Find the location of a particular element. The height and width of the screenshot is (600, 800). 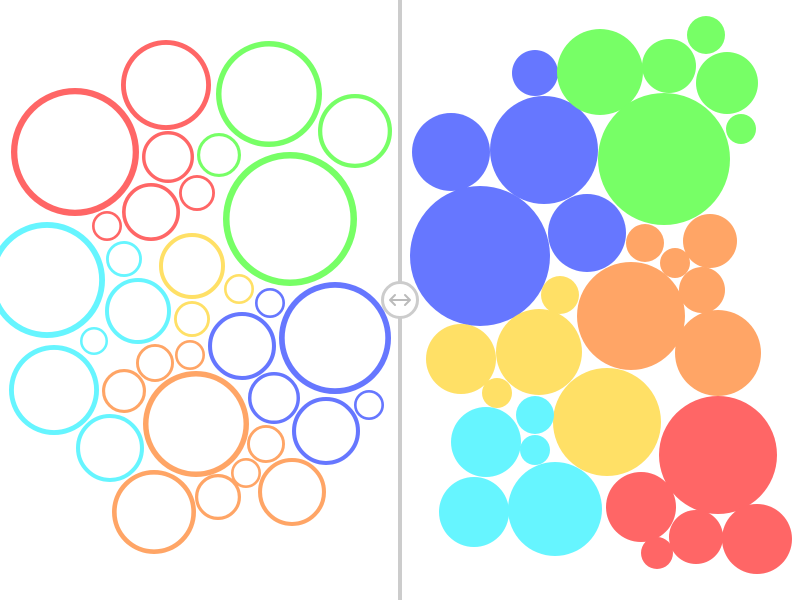

left-right-arrow-icon is located at coordinates (400, 300).